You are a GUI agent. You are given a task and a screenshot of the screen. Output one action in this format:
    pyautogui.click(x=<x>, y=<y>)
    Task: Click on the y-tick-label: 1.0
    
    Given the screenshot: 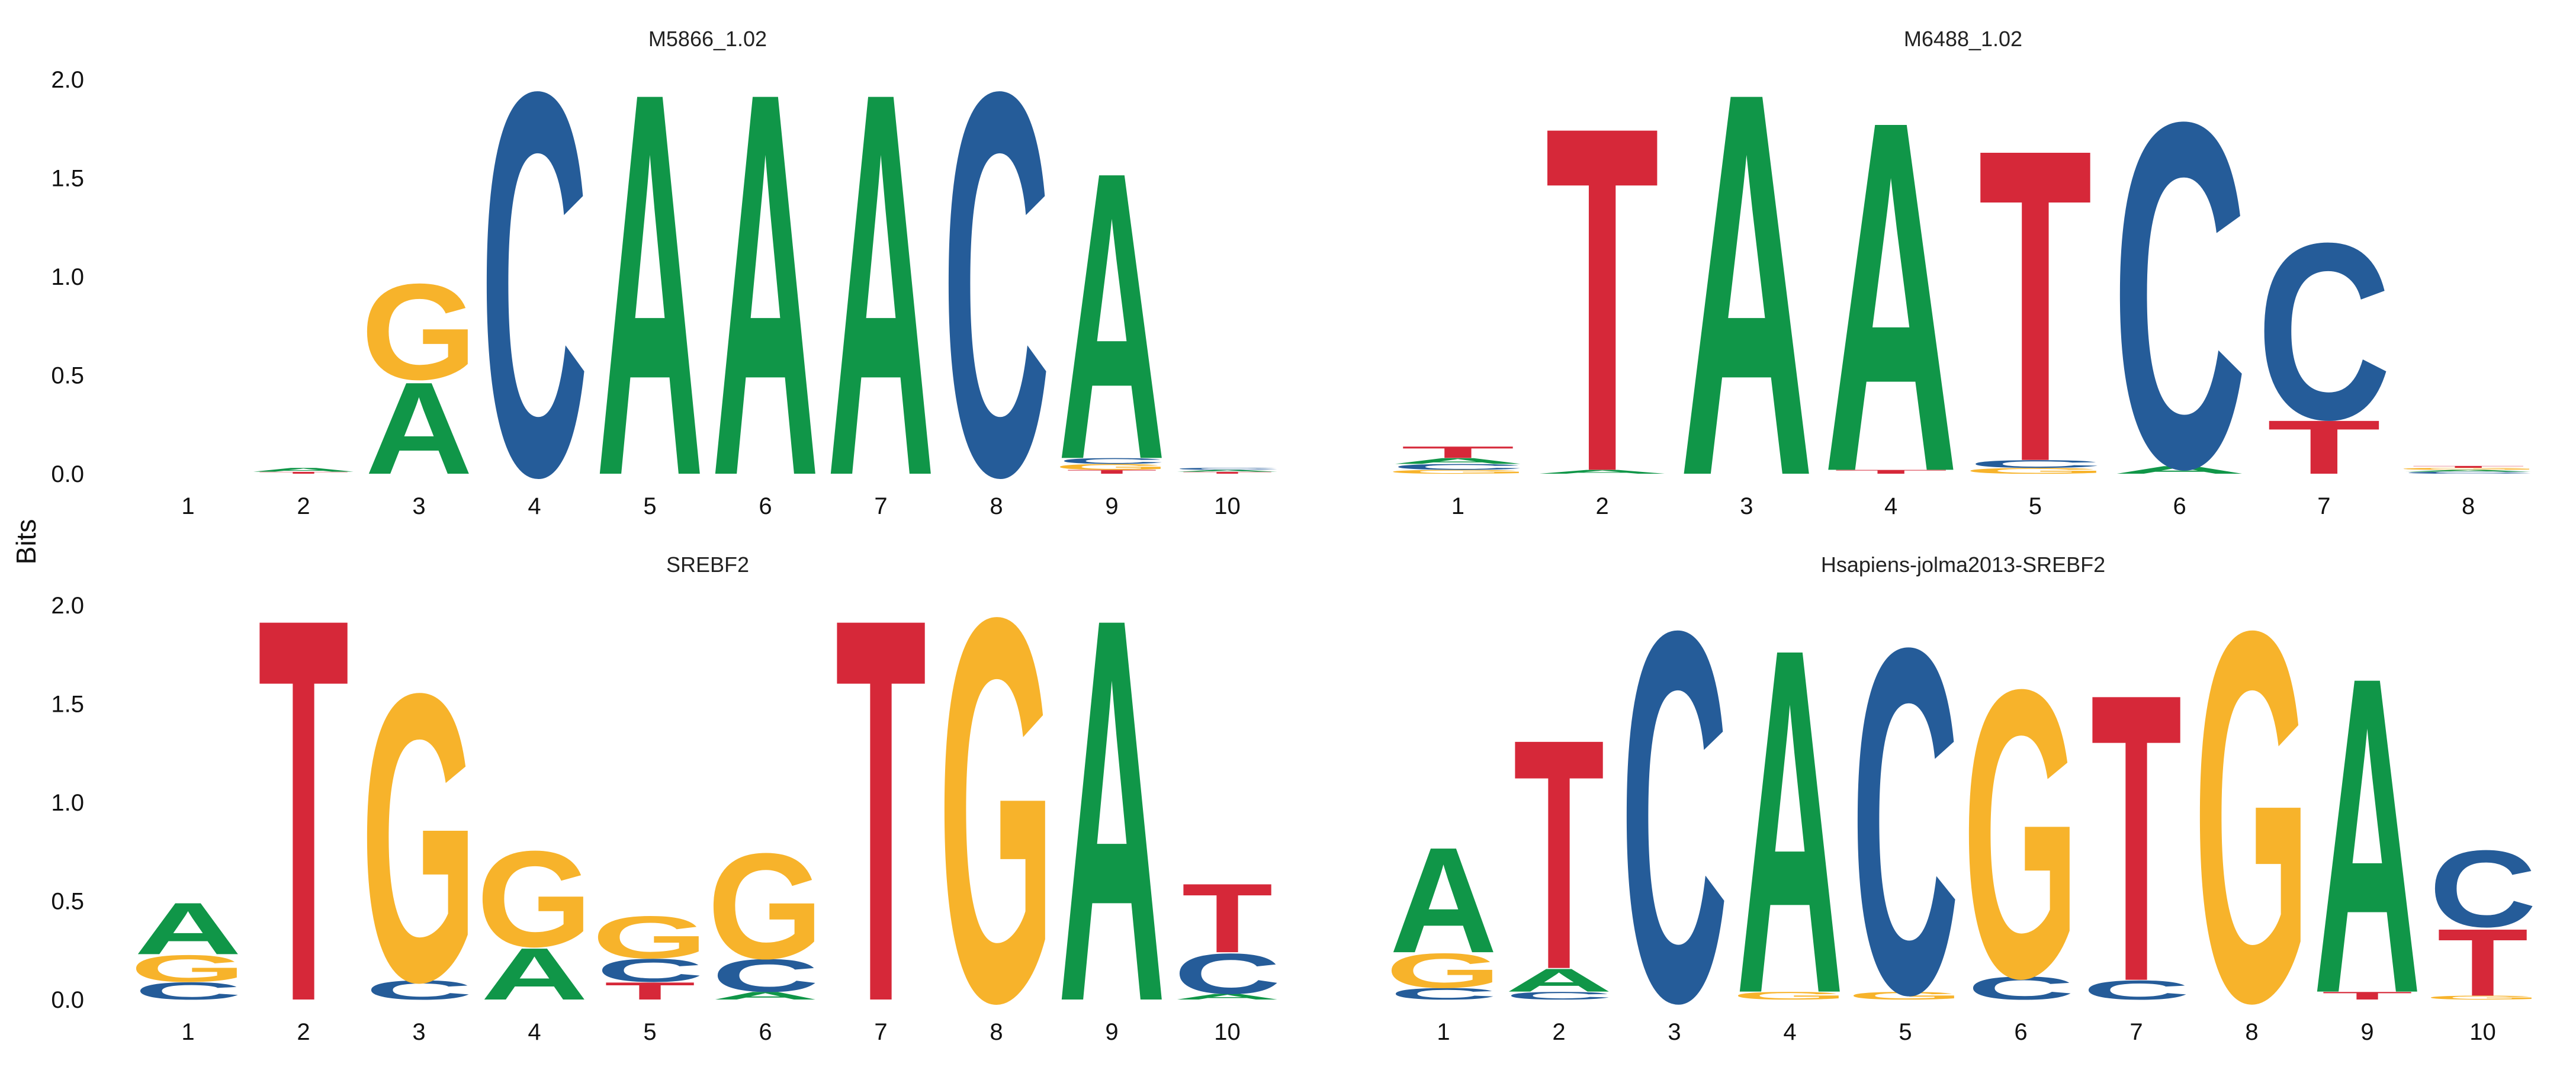 What is the action you would take?
    pyautogui.click(x=67, y=803)
    